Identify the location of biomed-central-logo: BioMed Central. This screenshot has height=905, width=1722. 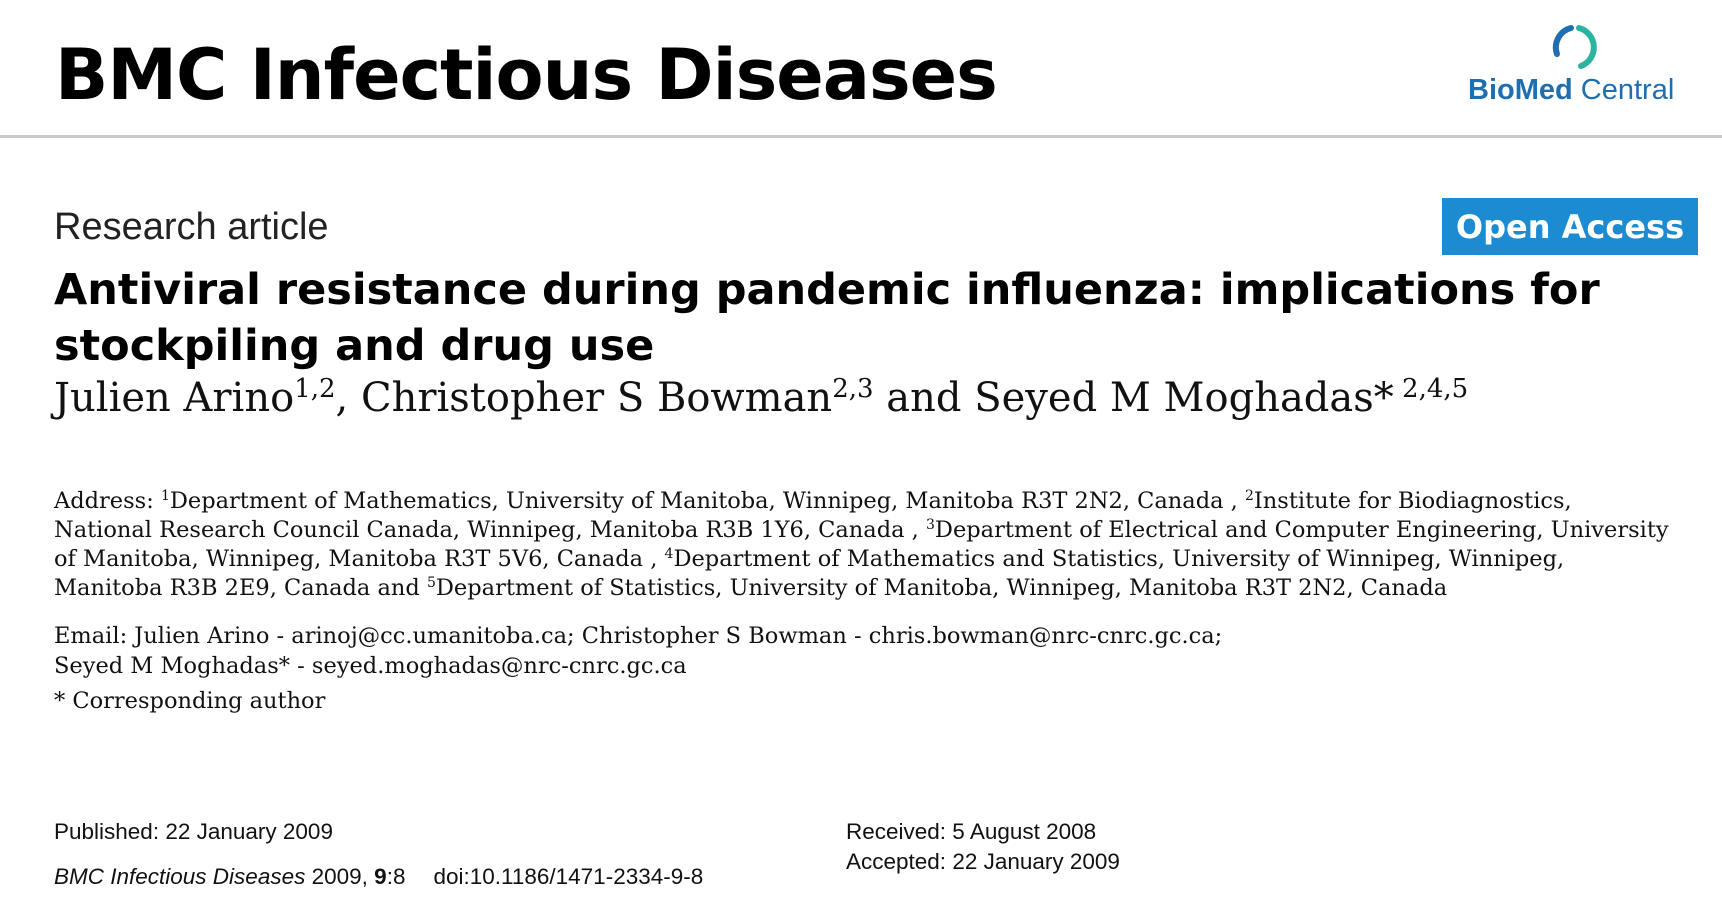
(1570, 65).